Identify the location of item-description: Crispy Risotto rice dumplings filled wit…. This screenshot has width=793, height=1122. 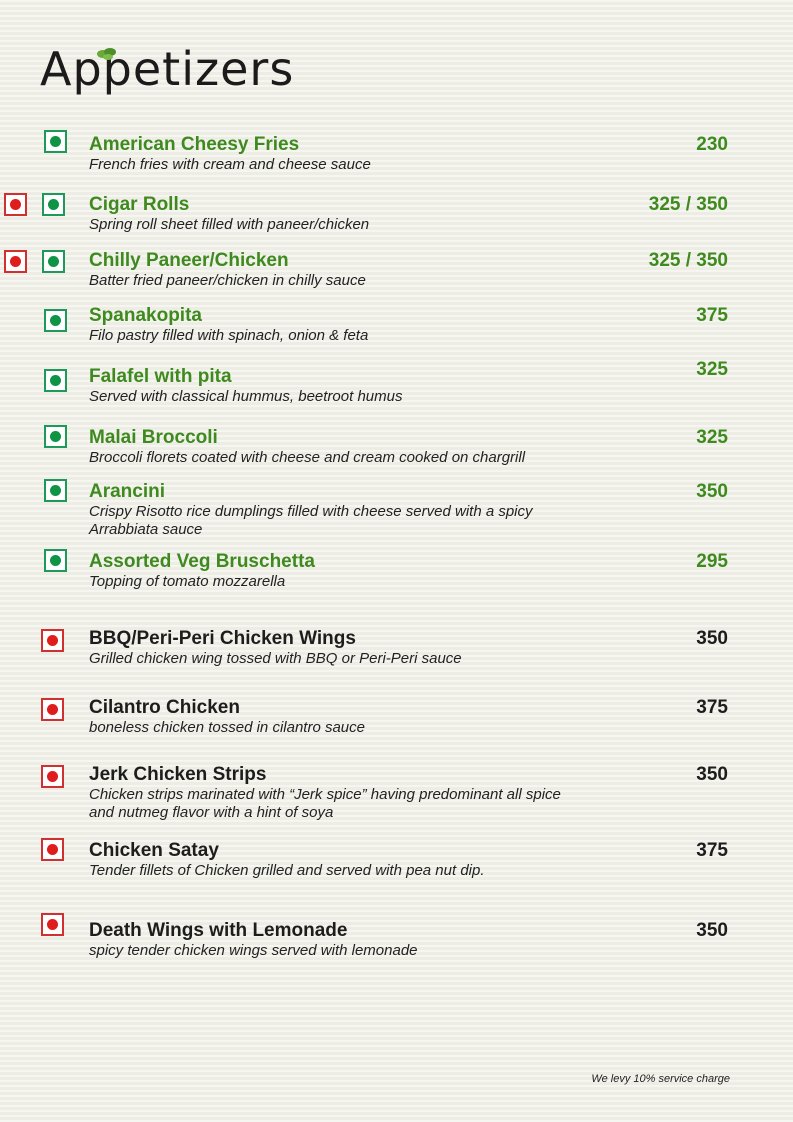
(311, 520).